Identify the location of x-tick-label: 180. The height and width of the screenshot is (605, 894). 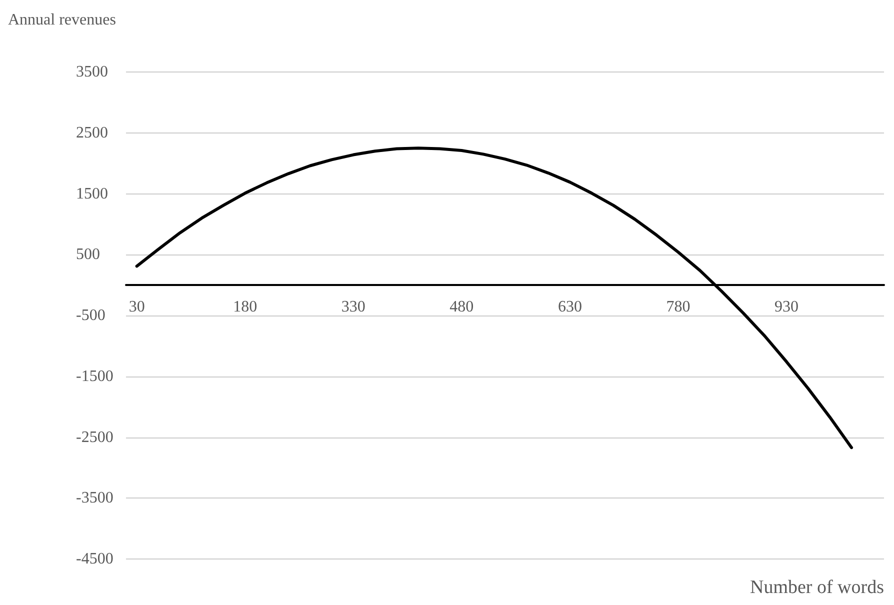
(245, 307).